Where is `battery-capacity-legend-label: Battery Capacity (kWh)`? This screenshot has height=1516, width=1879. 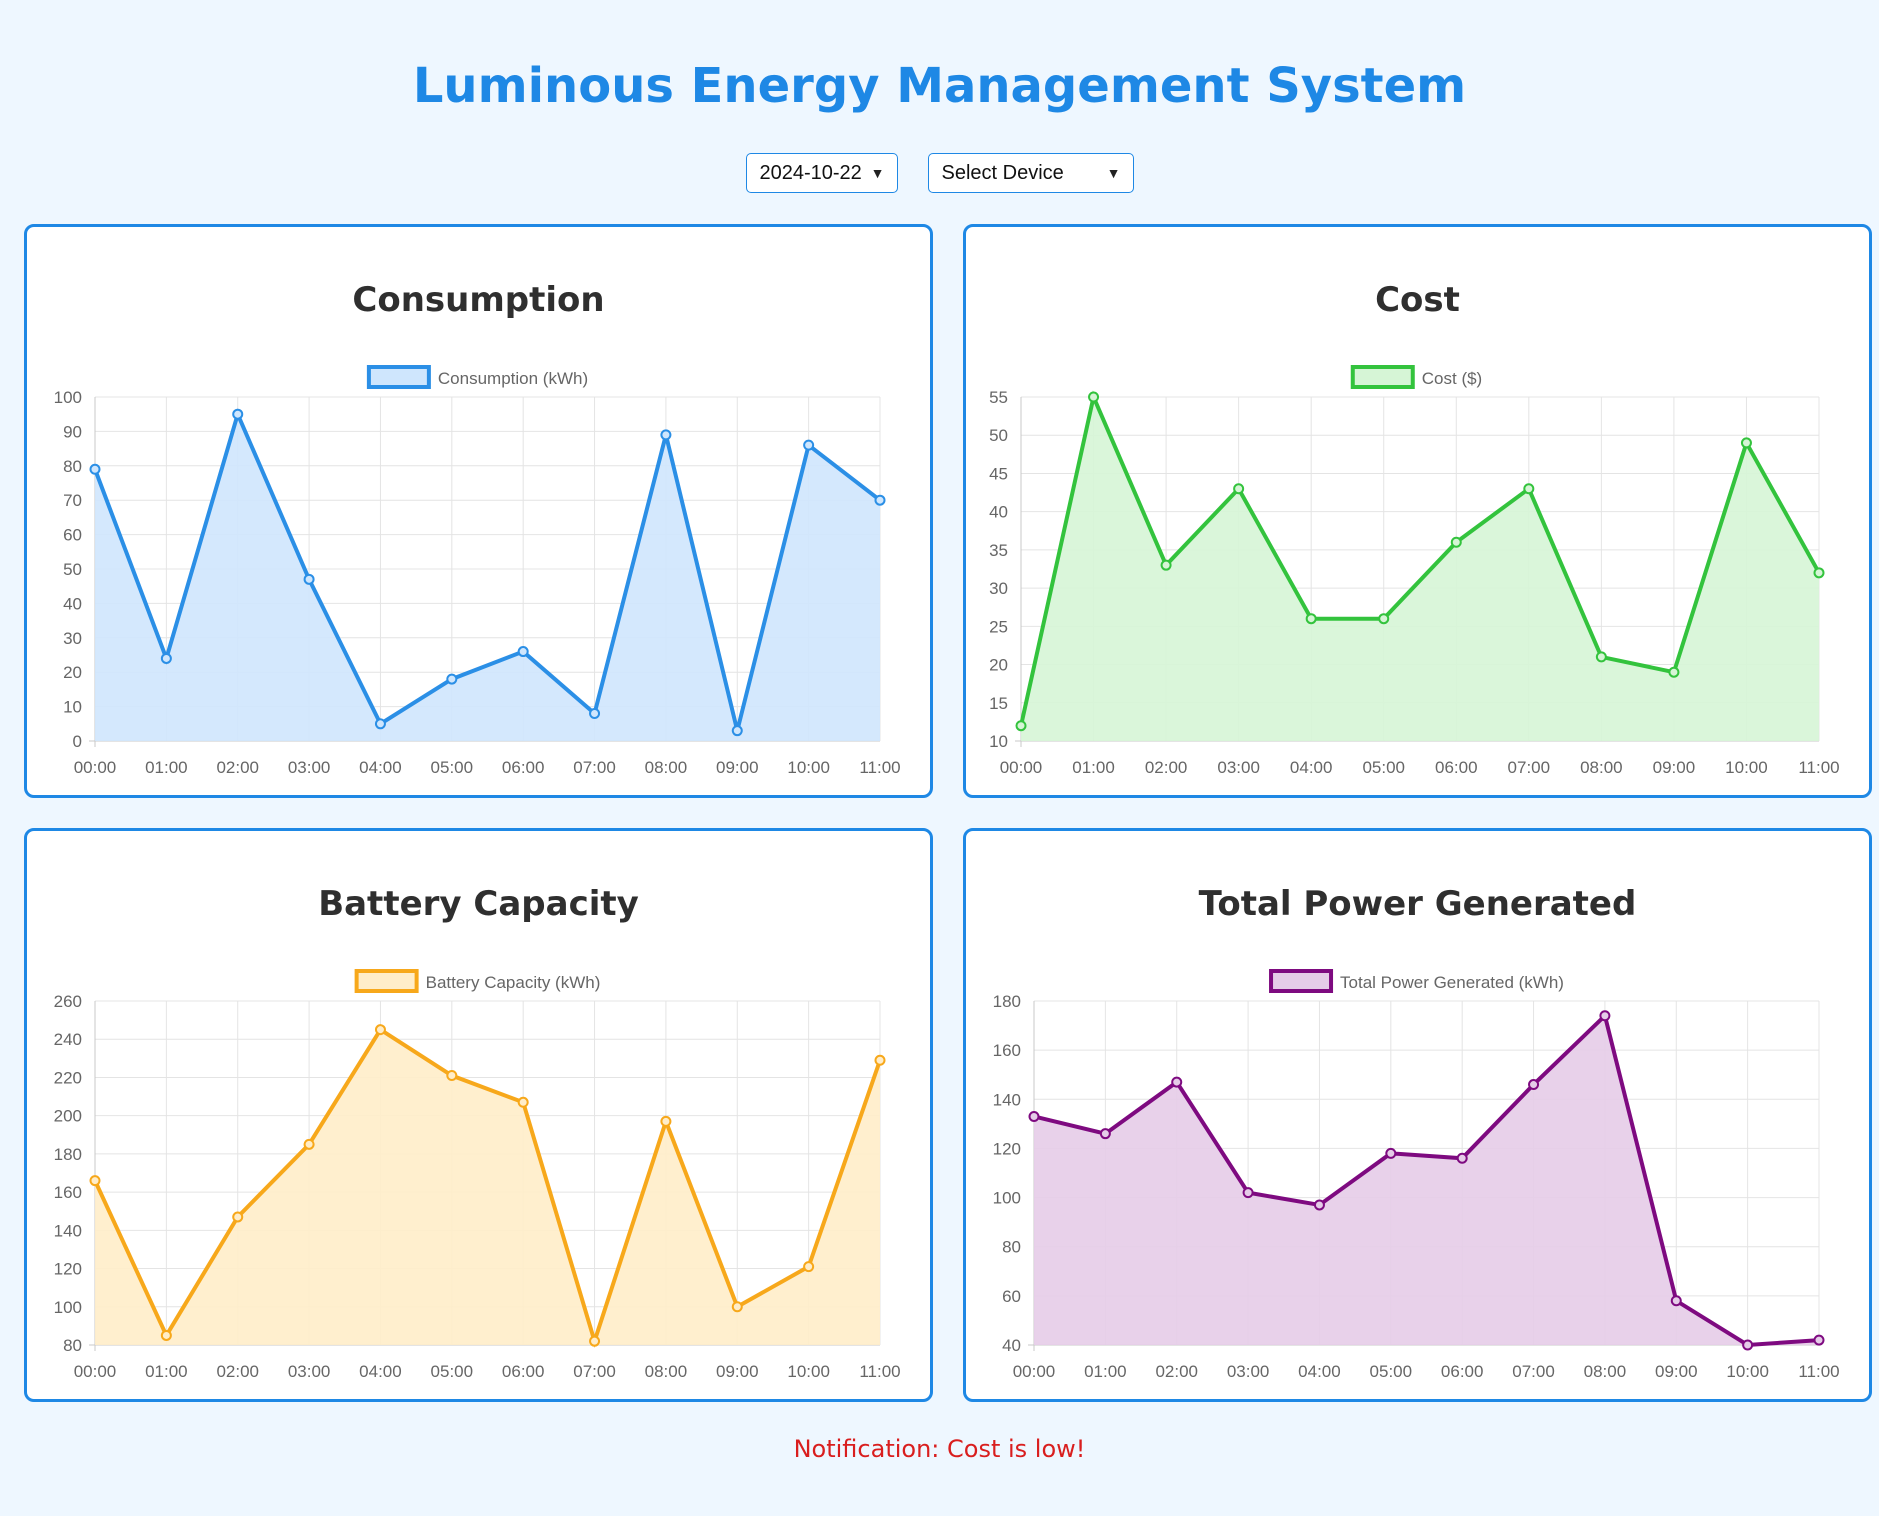
battery-capacity-legend-label: Battery Capacity (kWh) is located at coordinates (513, 982).